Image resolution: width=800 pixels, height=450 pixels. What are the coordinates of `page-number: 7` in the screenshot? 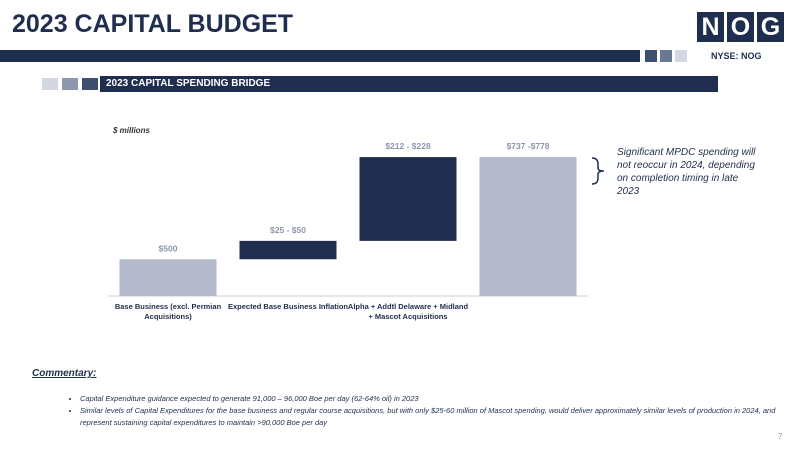 It's located at (780, 436).